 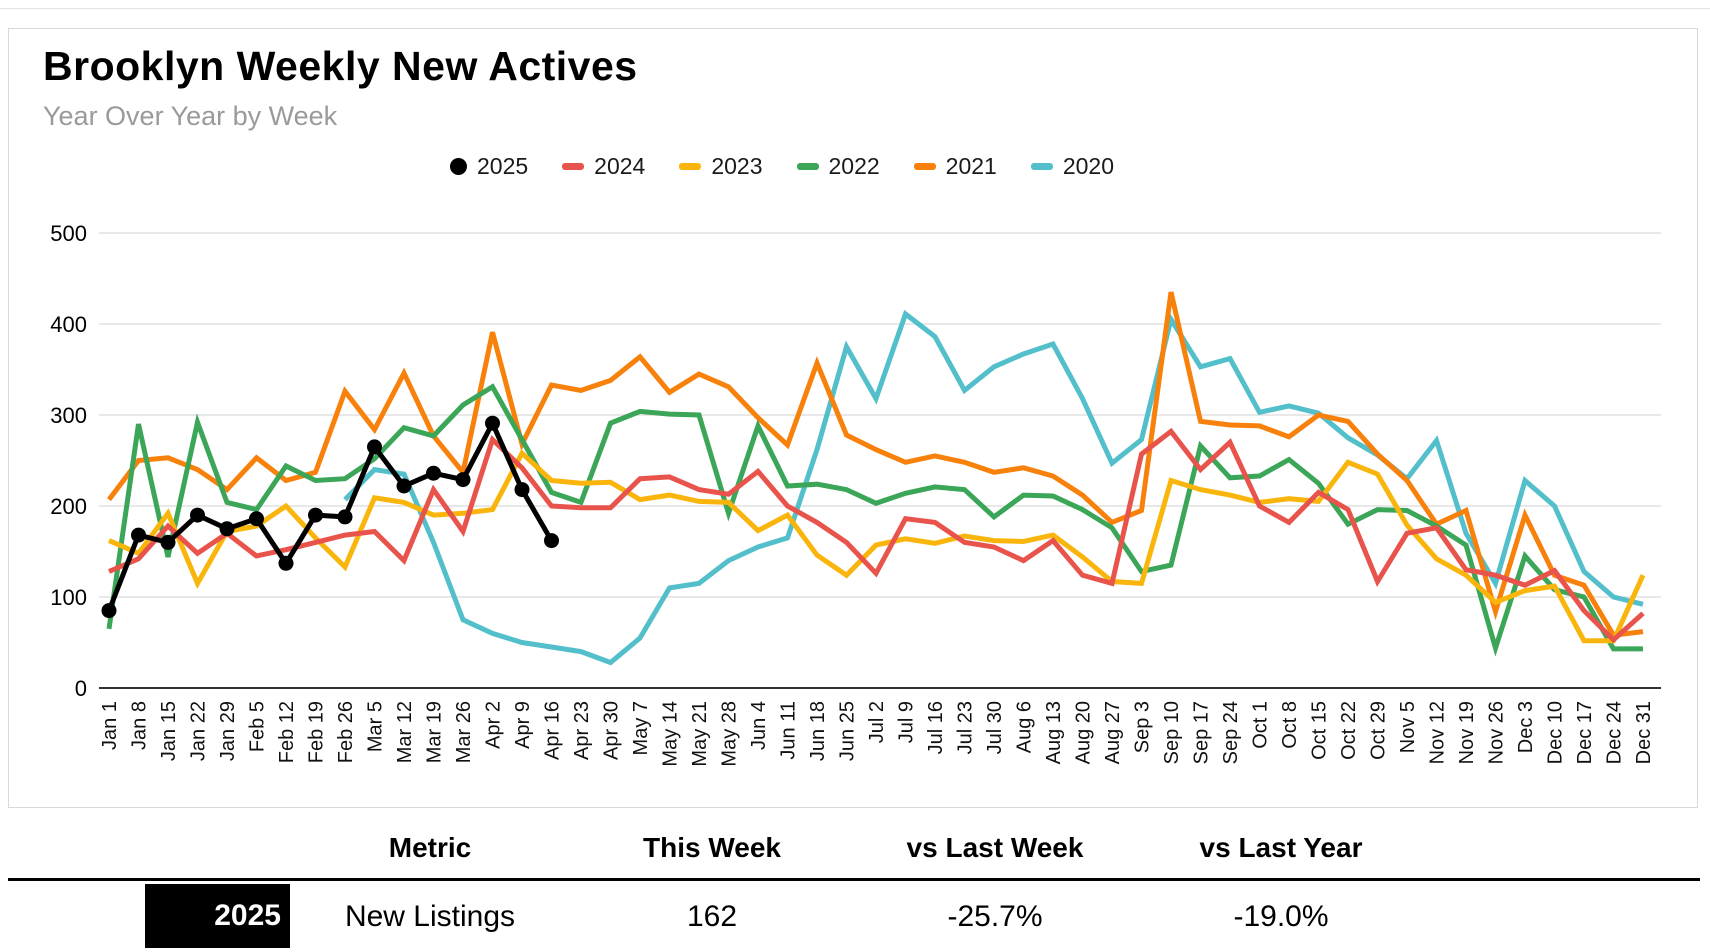 I want to click on series-2025-point-Feb 26, so click(x=345, y=517).